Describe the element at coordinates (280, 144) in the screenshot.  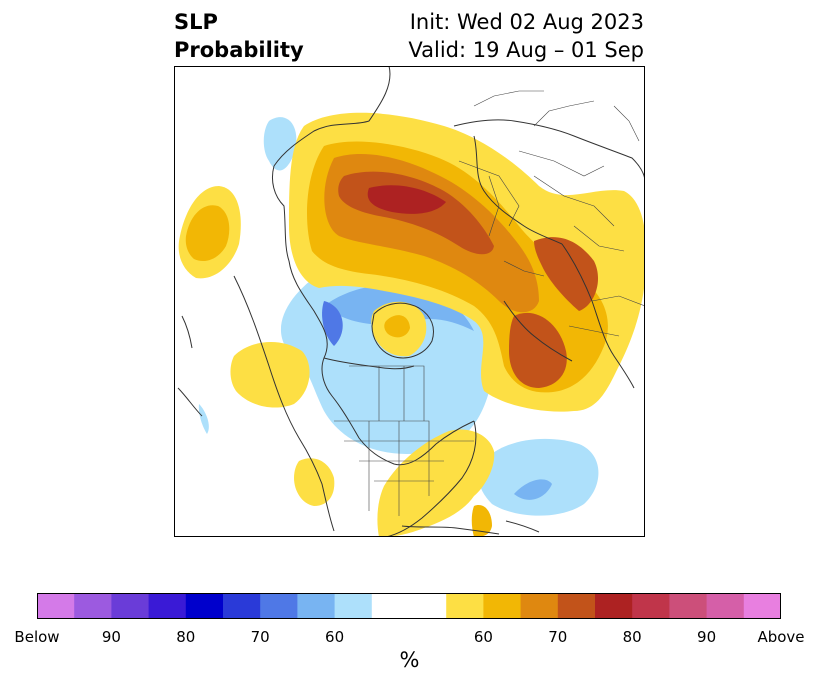
I see `below-normal-region-alaska` at that location.